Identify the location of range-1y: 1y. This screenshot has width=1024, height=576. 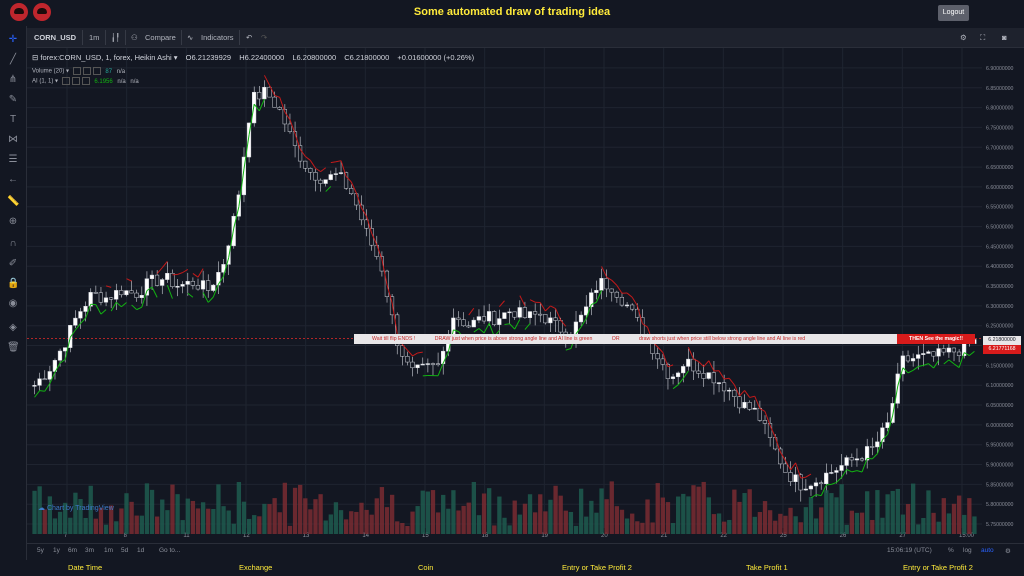
(56, 550).